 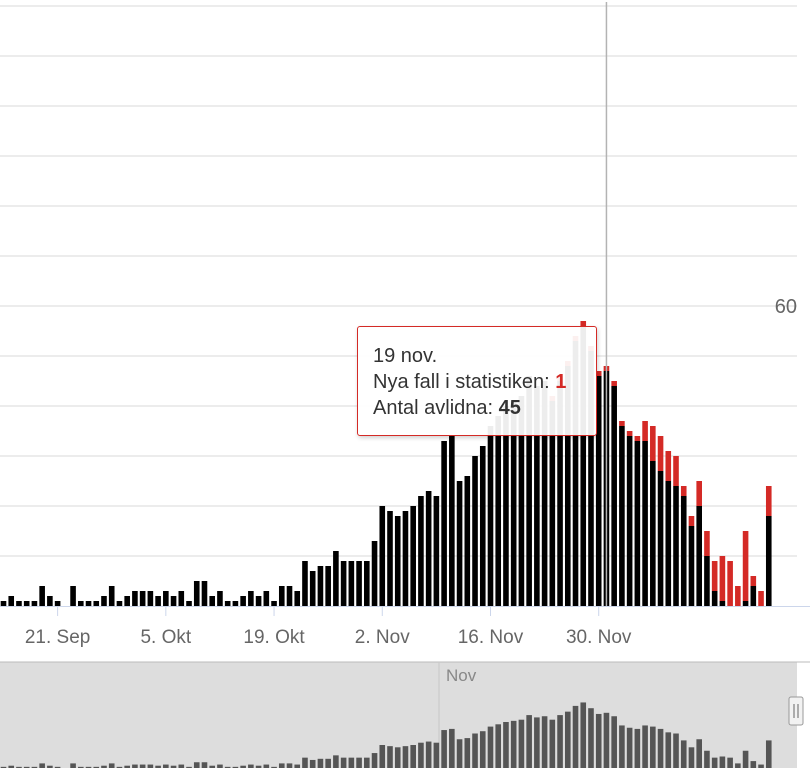 I want to click on navigator-handle, so click(x=796, y=711).